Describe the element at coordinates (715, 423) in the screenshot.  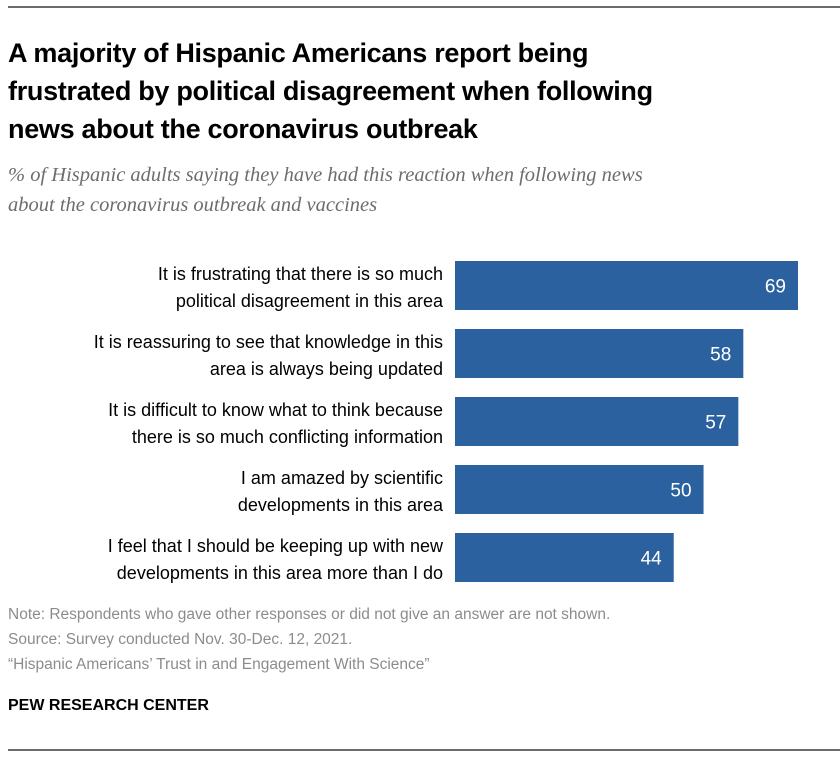
I see `data-label: 57` at that location.